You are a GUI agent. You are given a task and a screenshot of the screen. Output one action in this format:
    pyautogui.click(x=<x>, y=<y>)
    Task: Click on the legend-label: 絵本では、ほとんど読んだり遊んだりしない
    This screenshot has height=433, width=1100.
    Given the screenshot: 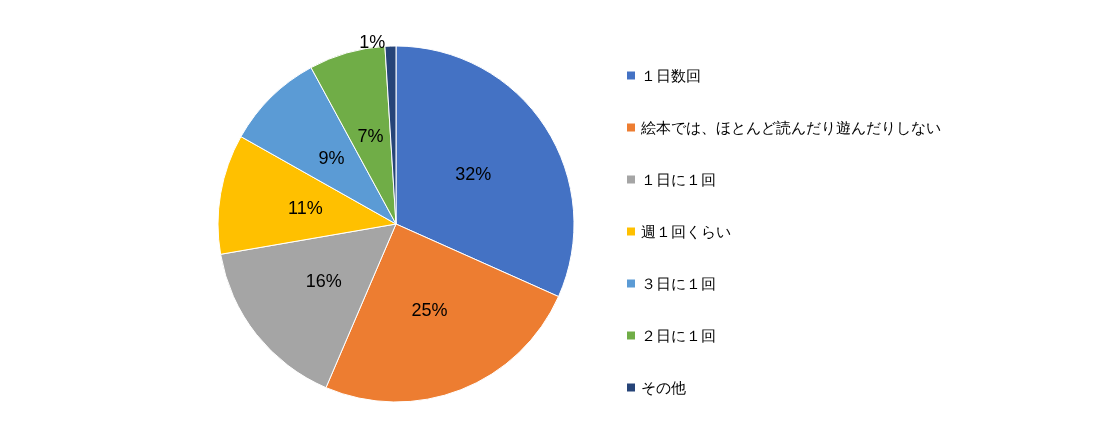 What is the action you would take?
    pyautogui.click(x=790, y=127)
    